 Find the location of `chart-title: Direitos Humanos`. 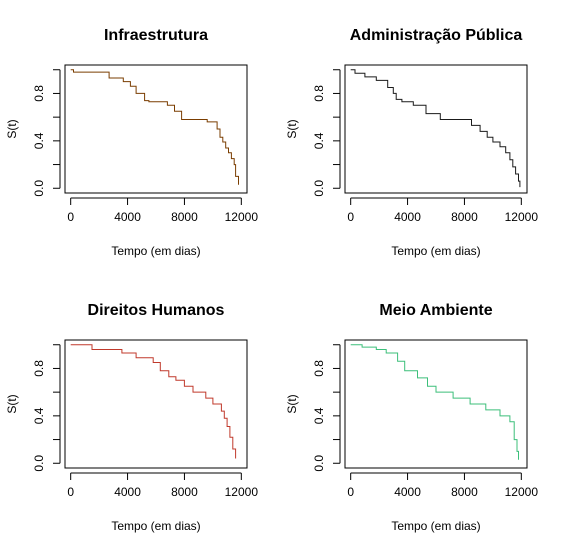

chart-title: Direitos Humanos is located at coordinates (156, 310).